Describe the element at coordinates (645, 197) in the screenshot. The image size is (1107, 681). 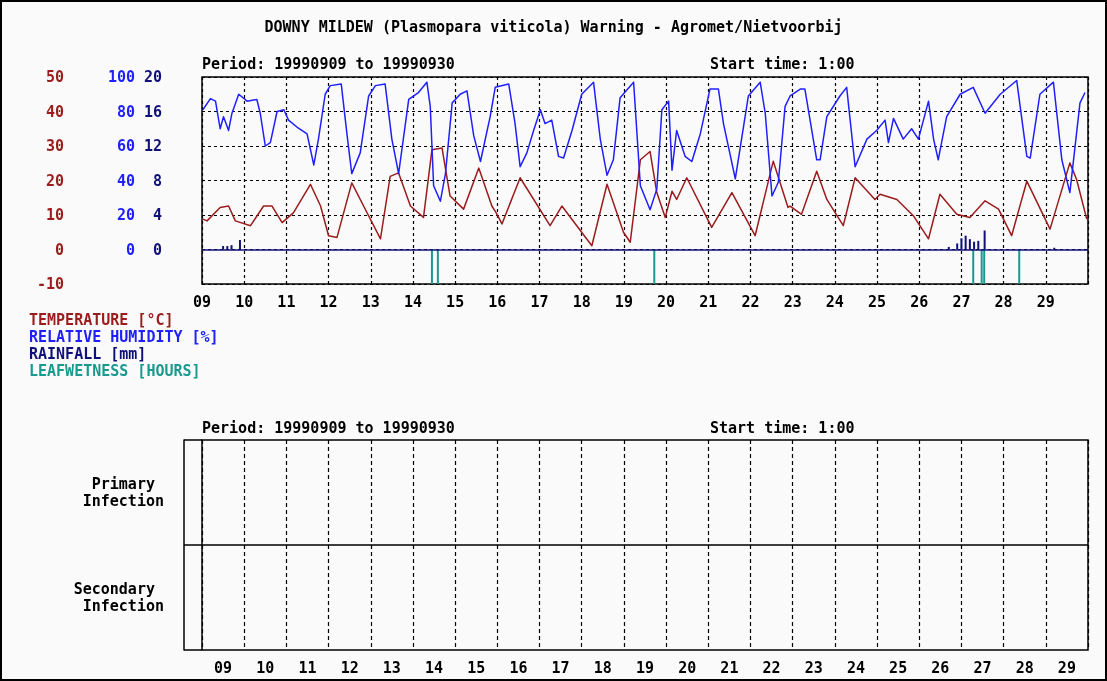
I see `line-series` at that location.